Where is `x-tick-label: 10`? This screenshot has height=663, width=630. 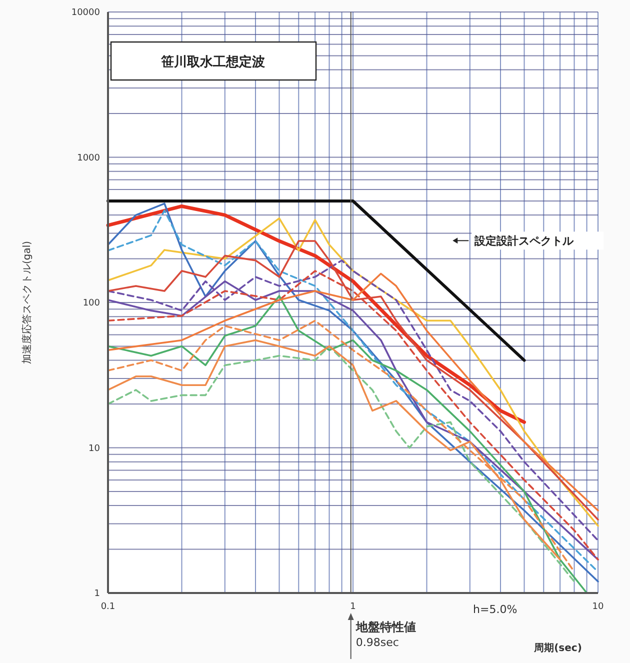 x-tick-label: 10 is located at coordinates (598, 607).